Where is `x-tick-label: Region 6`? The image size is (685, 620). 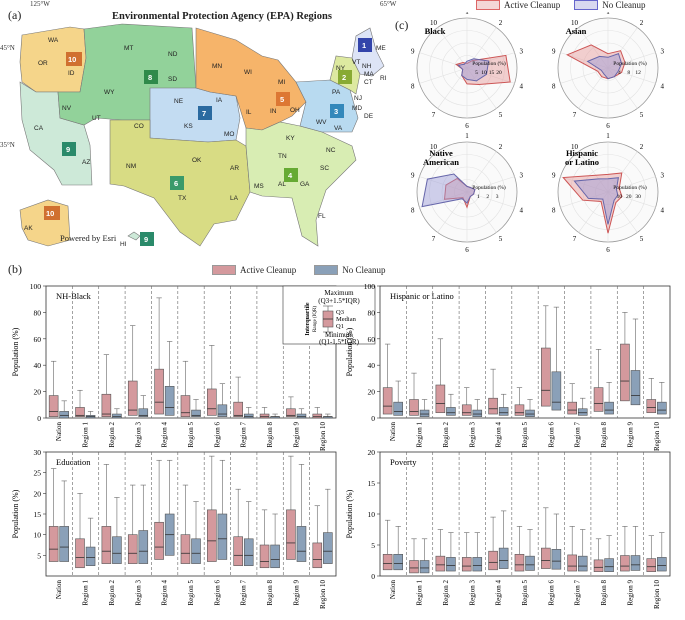
x-tick-label: Region 6 is located at coordinates (217, 435).